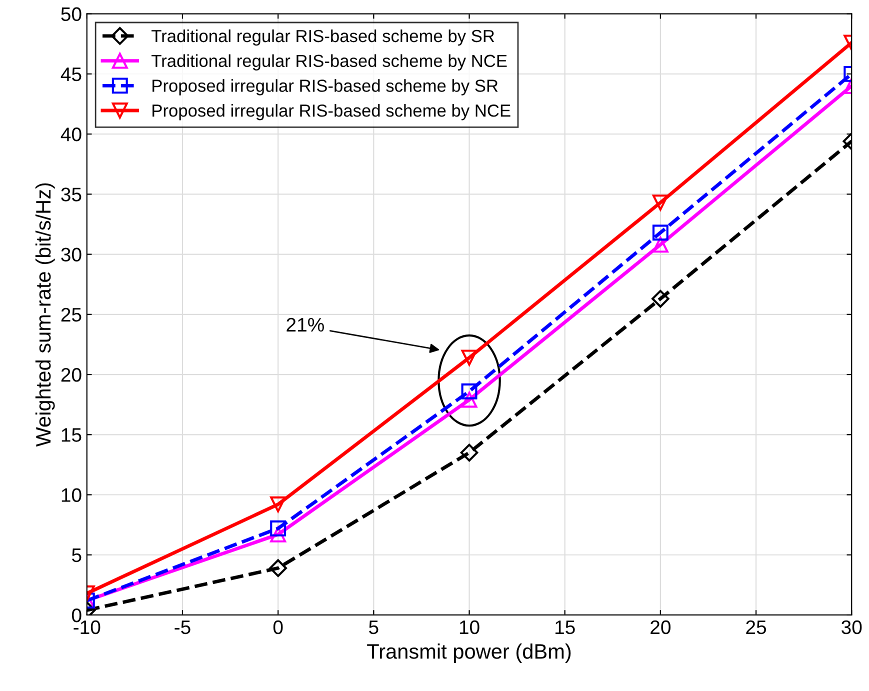 The width and height of the screenshot is (869, 691). I want to click on x-tick-label: 10, so click(470, 627).